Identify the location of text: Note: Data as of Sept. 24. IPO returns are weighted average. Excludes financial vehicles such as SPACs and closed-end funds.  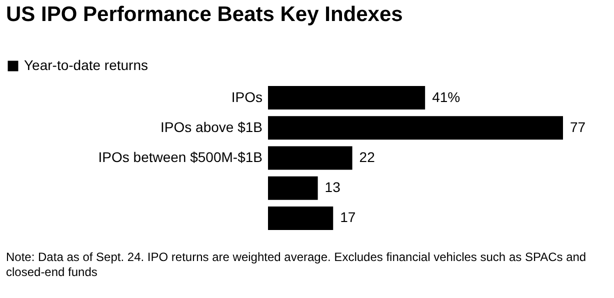
(297, 265).